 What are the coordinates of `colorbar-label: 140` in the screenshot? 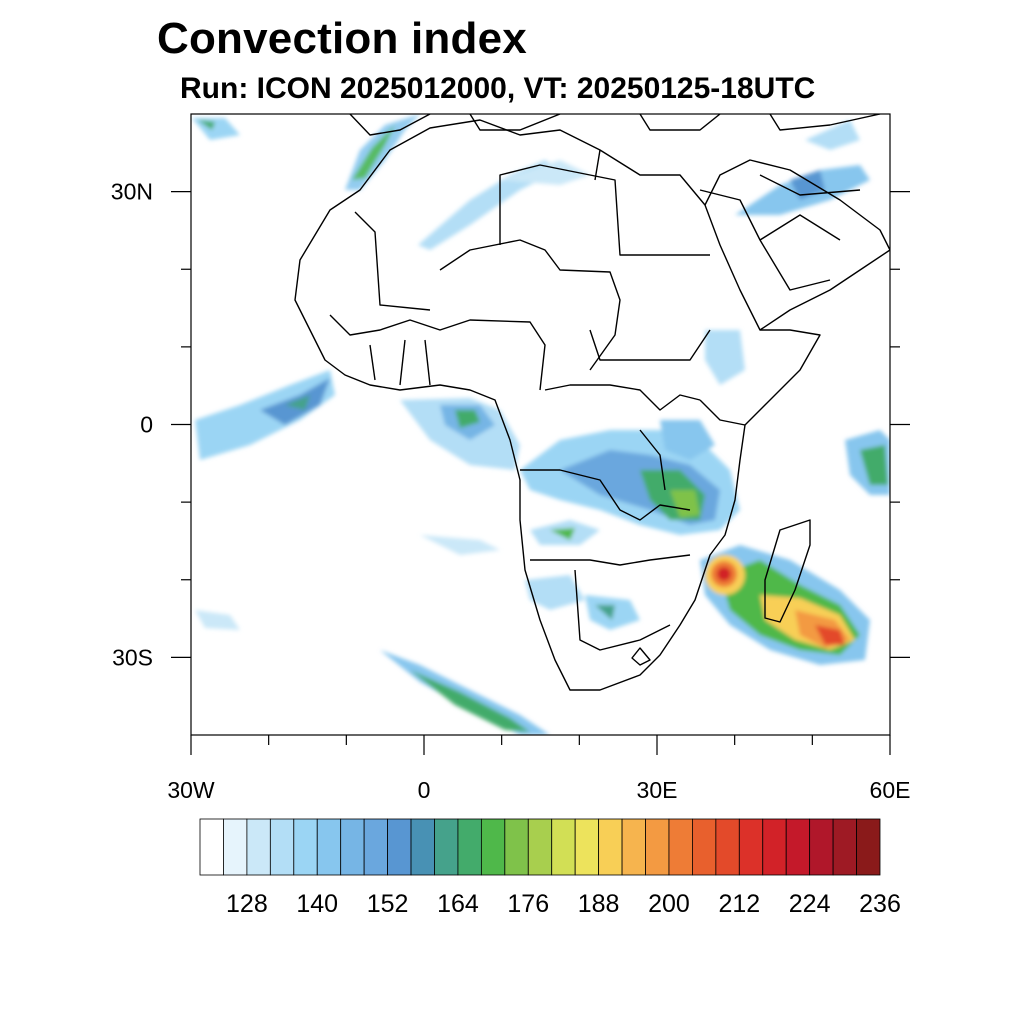 It's located at (317, 904).